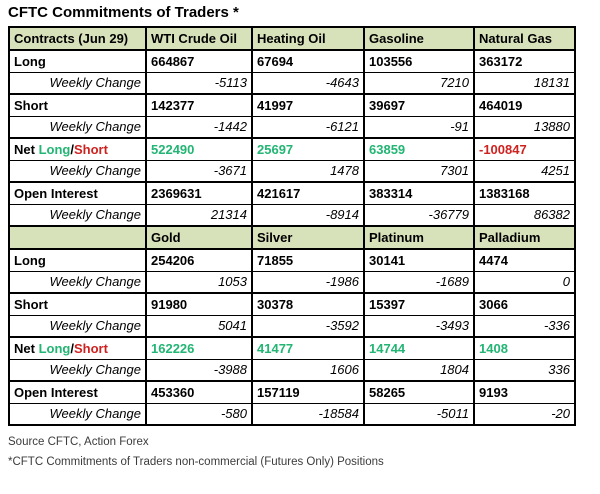 The width and height of the screenshot is (600, 494). I want to click on table-row: Weekly Change -5113 -4643 7210 18131, so click(291, 82).